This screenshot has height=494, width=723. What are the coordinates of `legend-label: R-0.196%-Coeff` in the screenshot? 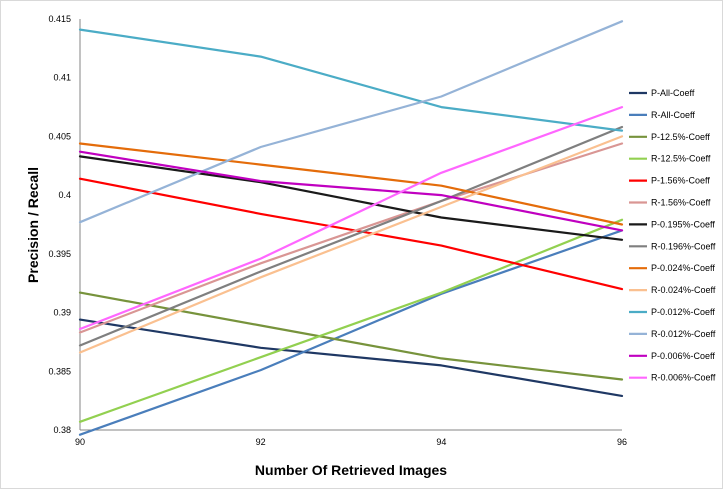 It's located at (683, 246).